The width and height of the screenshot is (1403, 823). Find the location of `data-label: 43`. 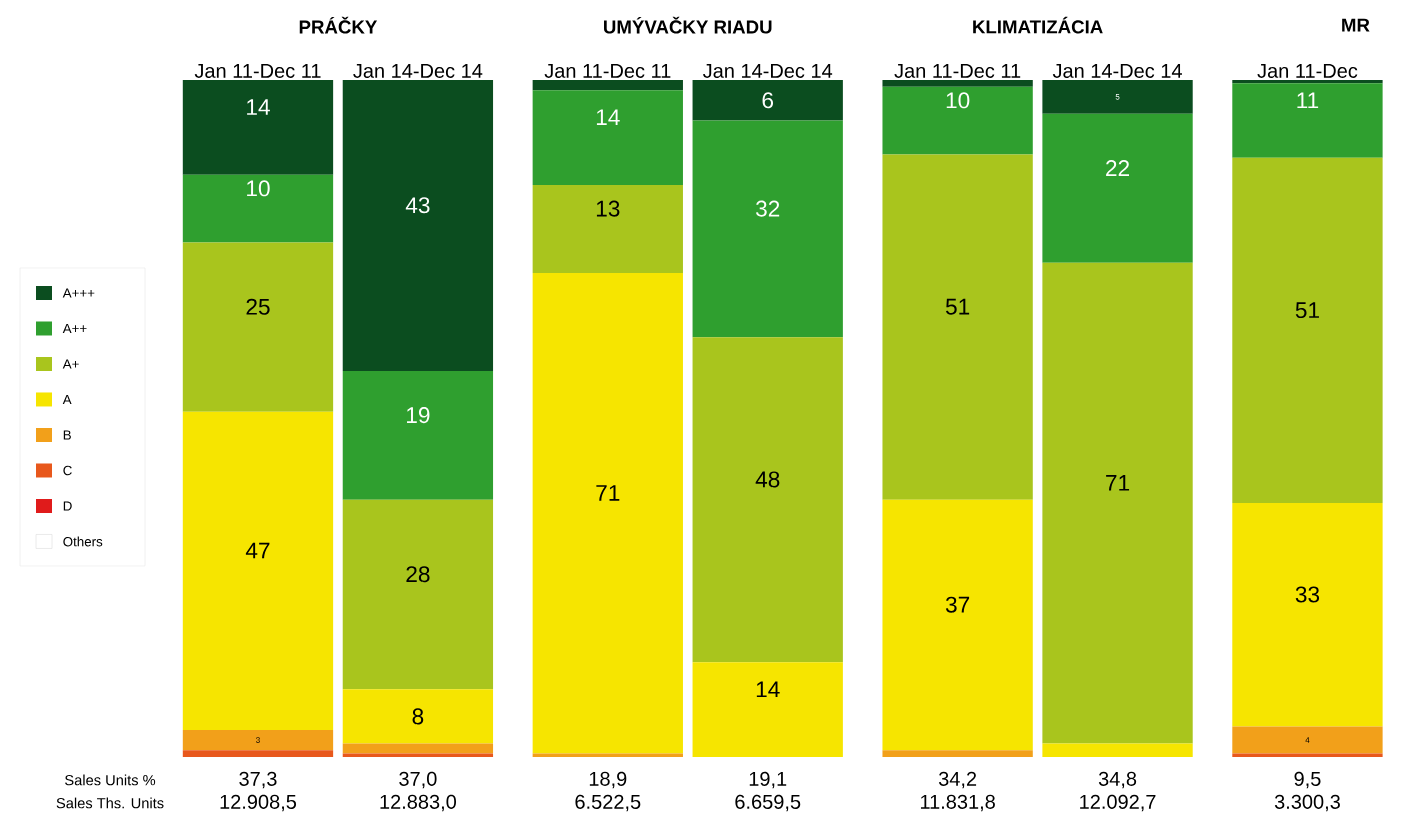

data-label: 43 is located at coordinates (417, 205).